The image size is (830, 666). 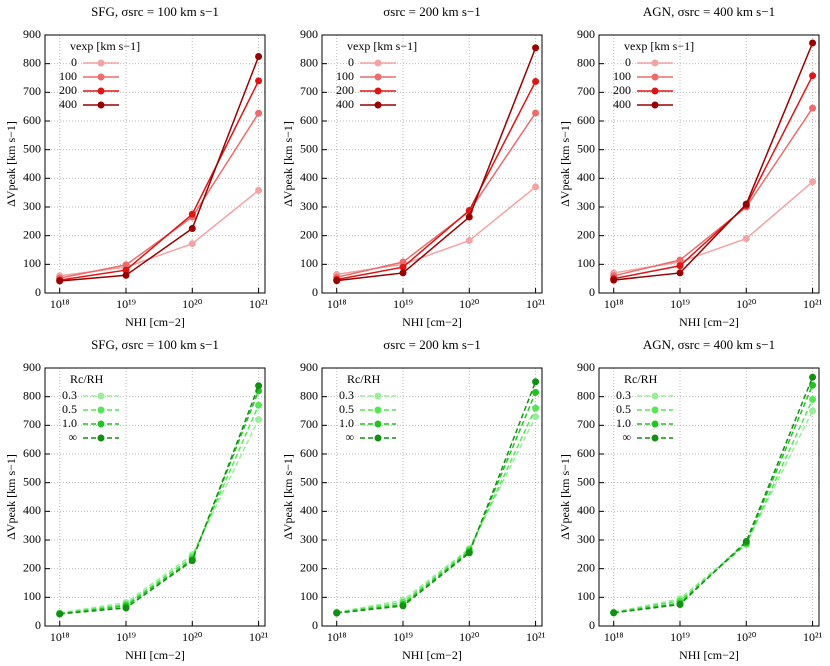 I want to click on plot-frame, so click(x=709, y=164).